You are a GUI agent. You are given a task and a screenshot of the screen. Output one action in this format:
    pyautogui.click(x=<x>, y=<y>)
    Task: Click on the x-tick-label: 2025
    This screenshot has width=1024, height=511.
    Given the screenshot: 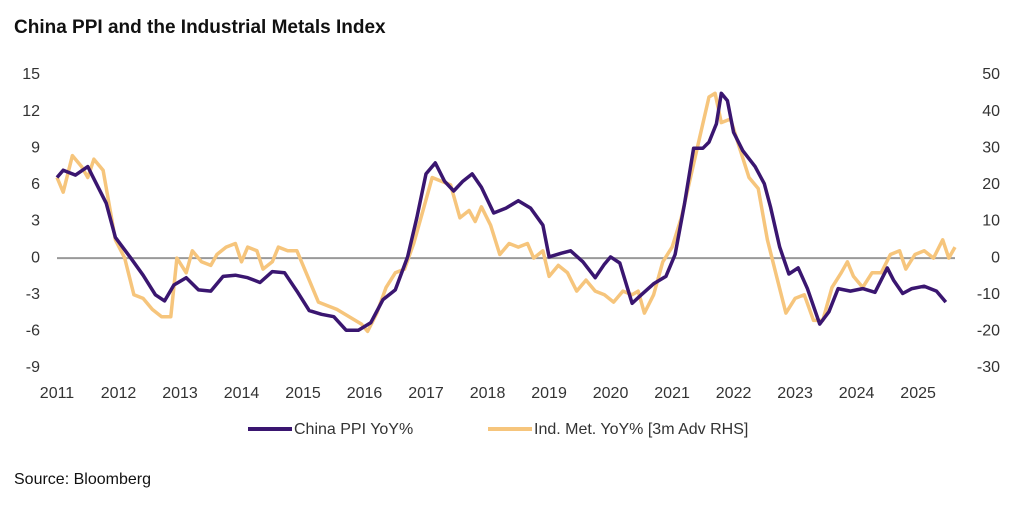 What is the action you would take?
    pyautogui.click(x=918, y=393)
    